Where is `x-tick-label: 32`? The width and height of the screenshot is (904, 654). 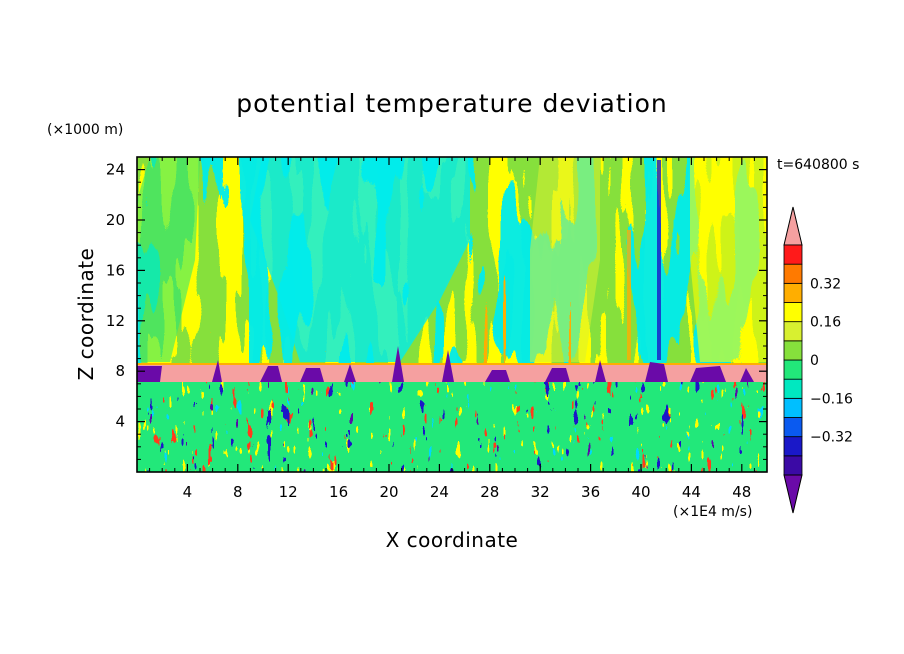
x-tick-label: 32 is located at coordinates (540, 492).